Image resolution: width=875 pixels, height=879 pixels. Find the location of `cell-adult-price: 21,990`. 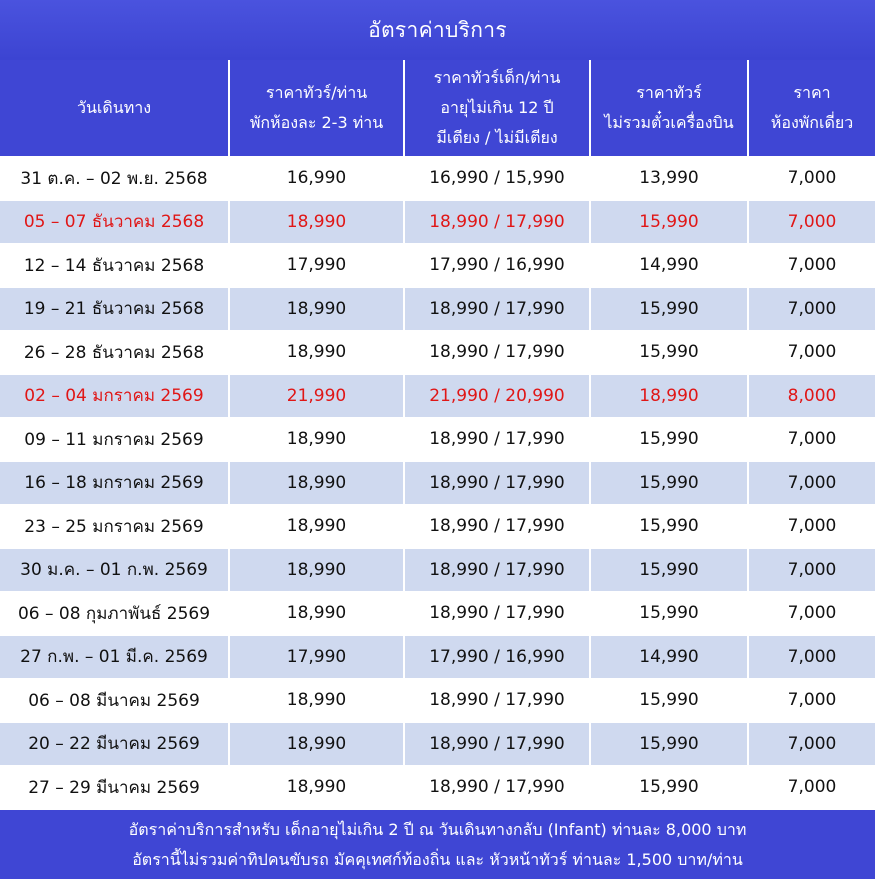

cell-adult-price: 21,990 is located at coordinates (316, 395).